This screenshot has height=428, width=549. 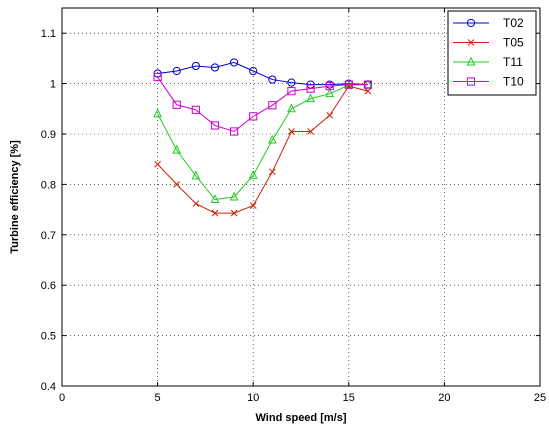 I want to click on legend-label: T10, so click(x=513, y=82).